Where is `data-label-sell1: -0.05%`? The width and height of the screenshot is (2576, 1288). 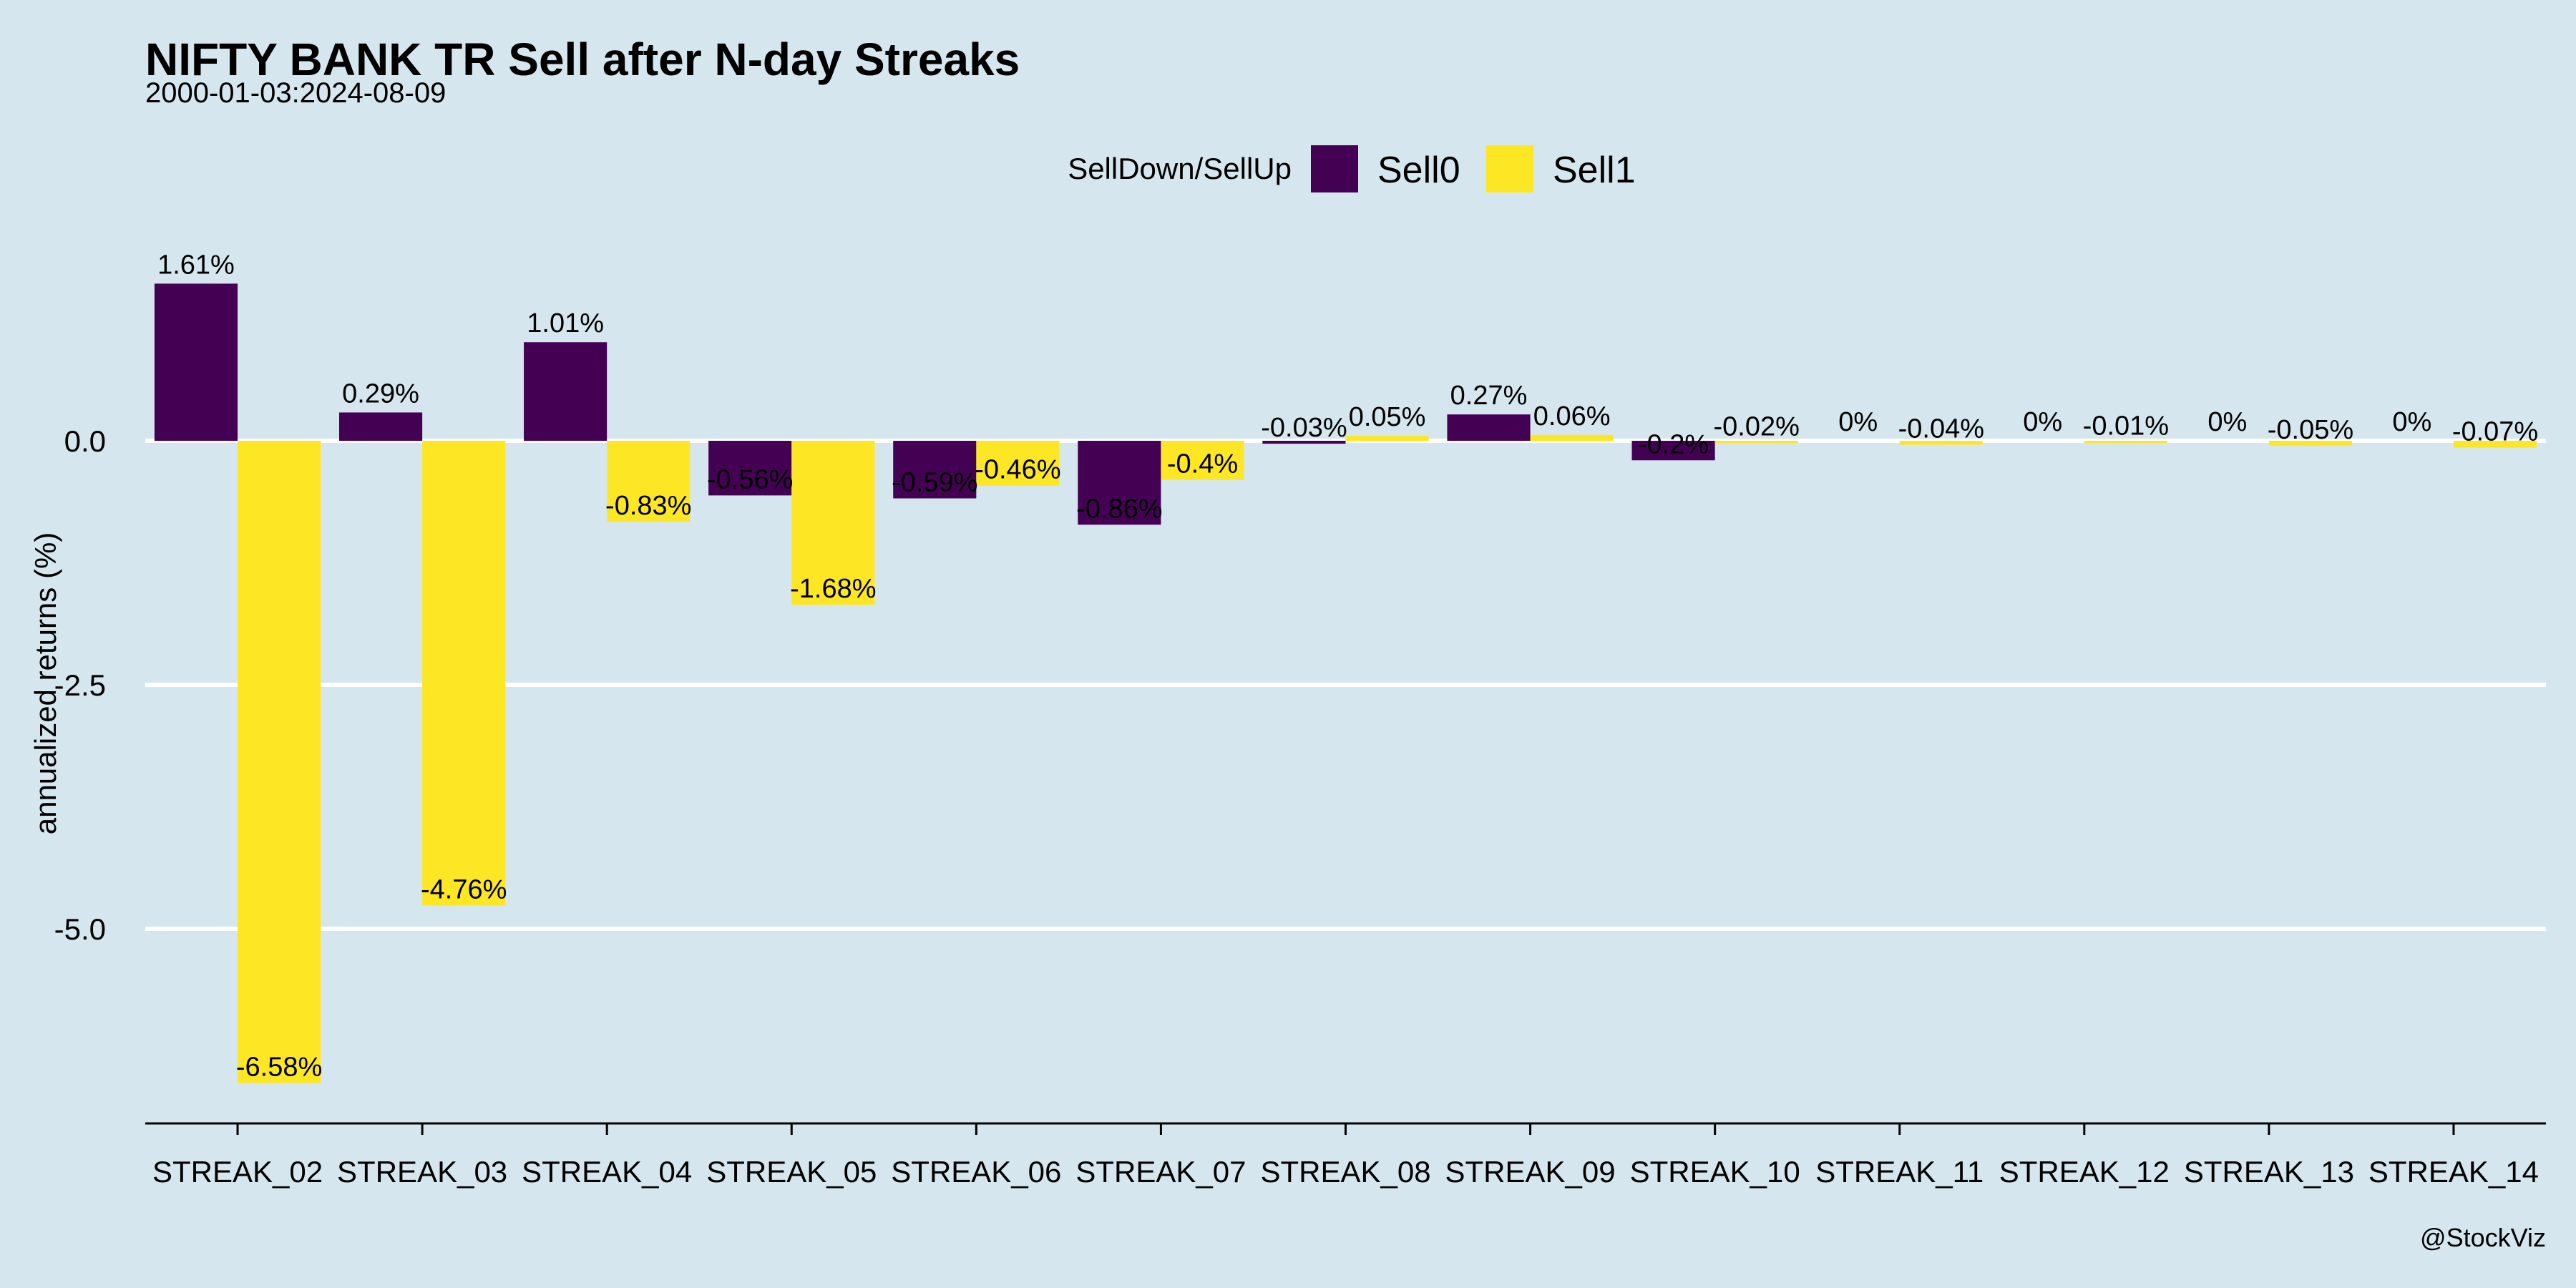 data-label-sell1: -0.05% is located at coordinates (2310, 430).